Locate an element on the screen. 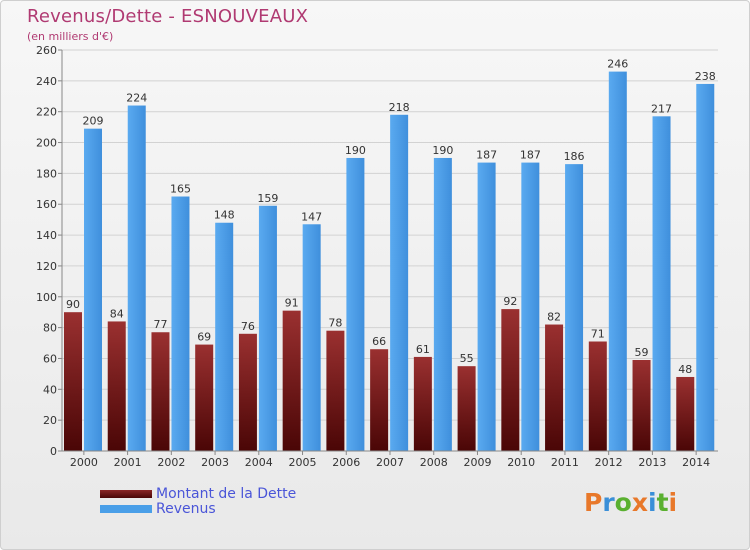 The width and height of the screenshot is (750, 550). data-label-revenus: 218 is located at coordinates (399, 107).